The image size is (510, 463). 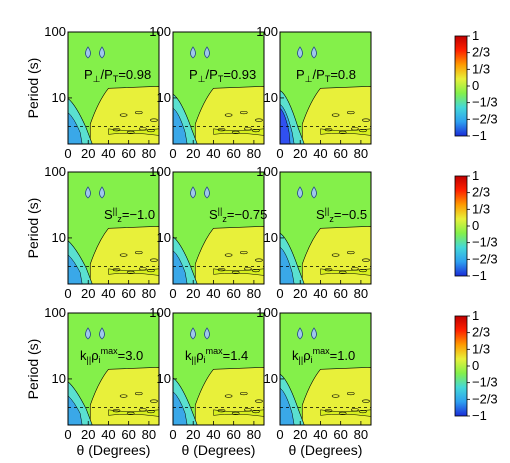 I want to click on x-axis-label: θ (Degrees), so click(x=114, y=450).